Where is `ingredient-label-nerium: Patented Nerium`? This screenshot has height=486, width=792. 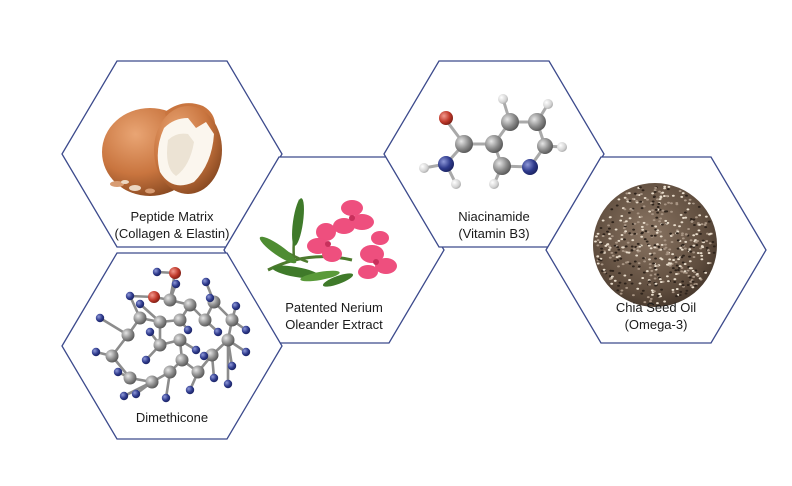 ingredient-label-nerium: Patented Nerium is located at coordinates (334, 307).